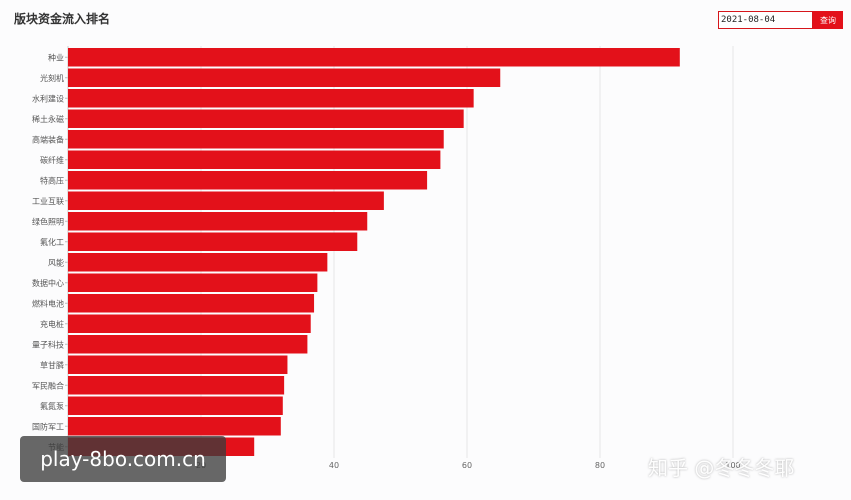 The height and width of the screenshot is (500, 851). What do you see at coordinates (56, 57) in the screenshot?
I see `category-label: 种业` at bounding box center [56, 57].